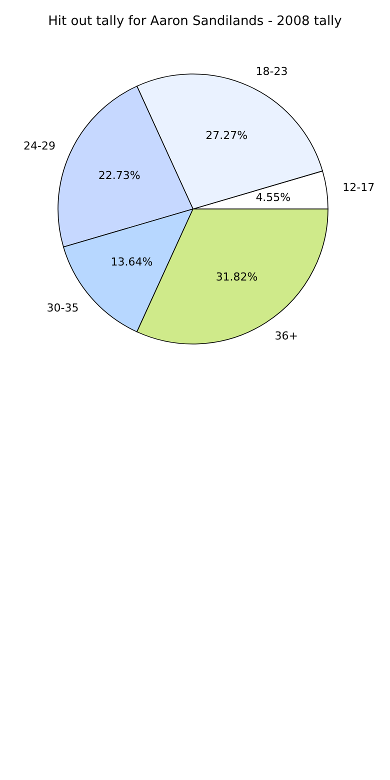 Image resolution: width=390 pixels, height=780 pixels. I want to click on chart-title: Hit out tally for Aaron Sandilands - 2008 tally, so click(195, 22).